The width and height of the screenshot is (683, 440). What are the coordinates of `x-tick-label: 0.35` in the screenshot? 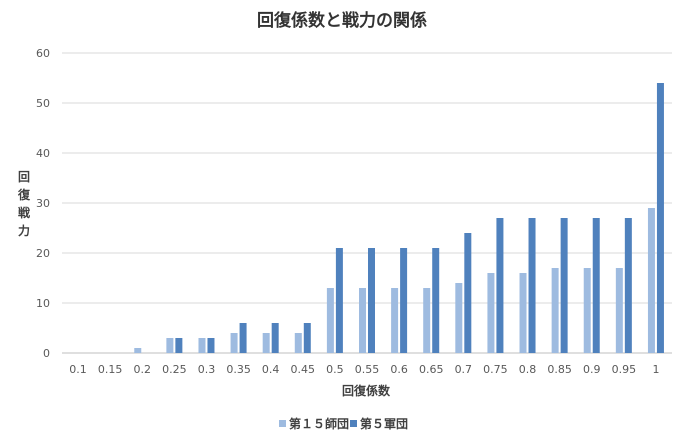 It's located at (238, 369).